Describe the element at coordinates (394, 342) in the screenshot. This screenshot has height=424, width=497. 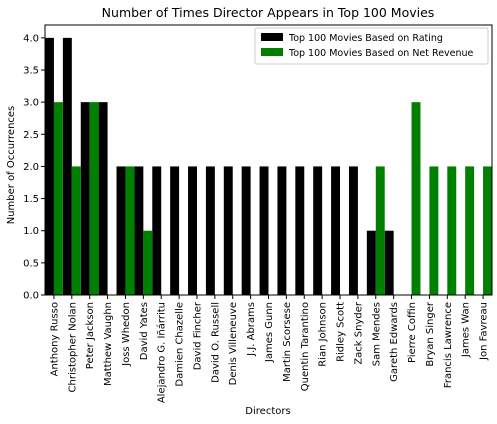
I see `x-tick-label: Gareth Edwards` at that location.